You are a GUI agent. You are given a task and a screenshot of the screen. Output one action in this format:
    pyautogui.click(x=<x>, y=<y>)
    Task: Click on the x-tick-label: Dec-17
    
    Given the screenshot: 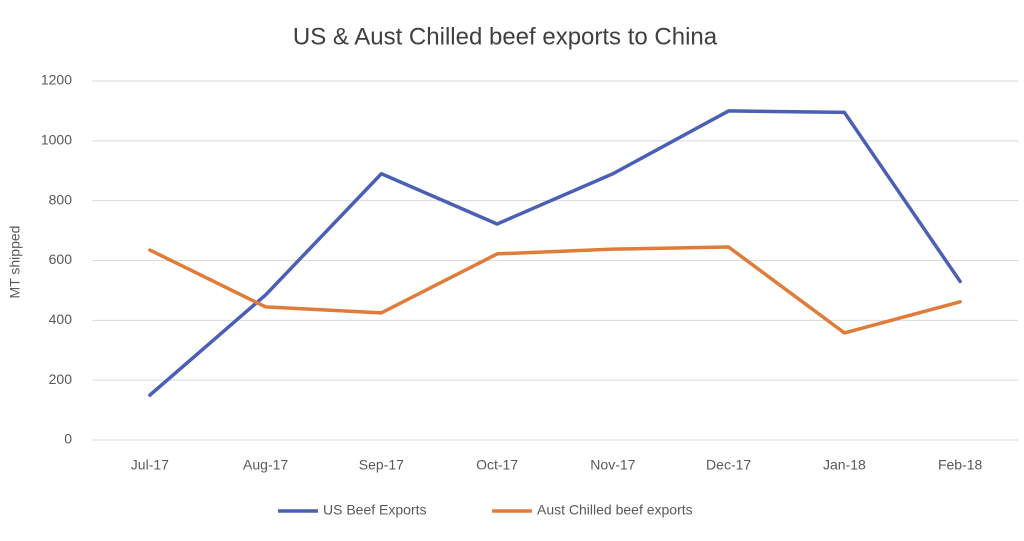 What is the action you would take?
    pyautogui.click(x=728, y=465)
    